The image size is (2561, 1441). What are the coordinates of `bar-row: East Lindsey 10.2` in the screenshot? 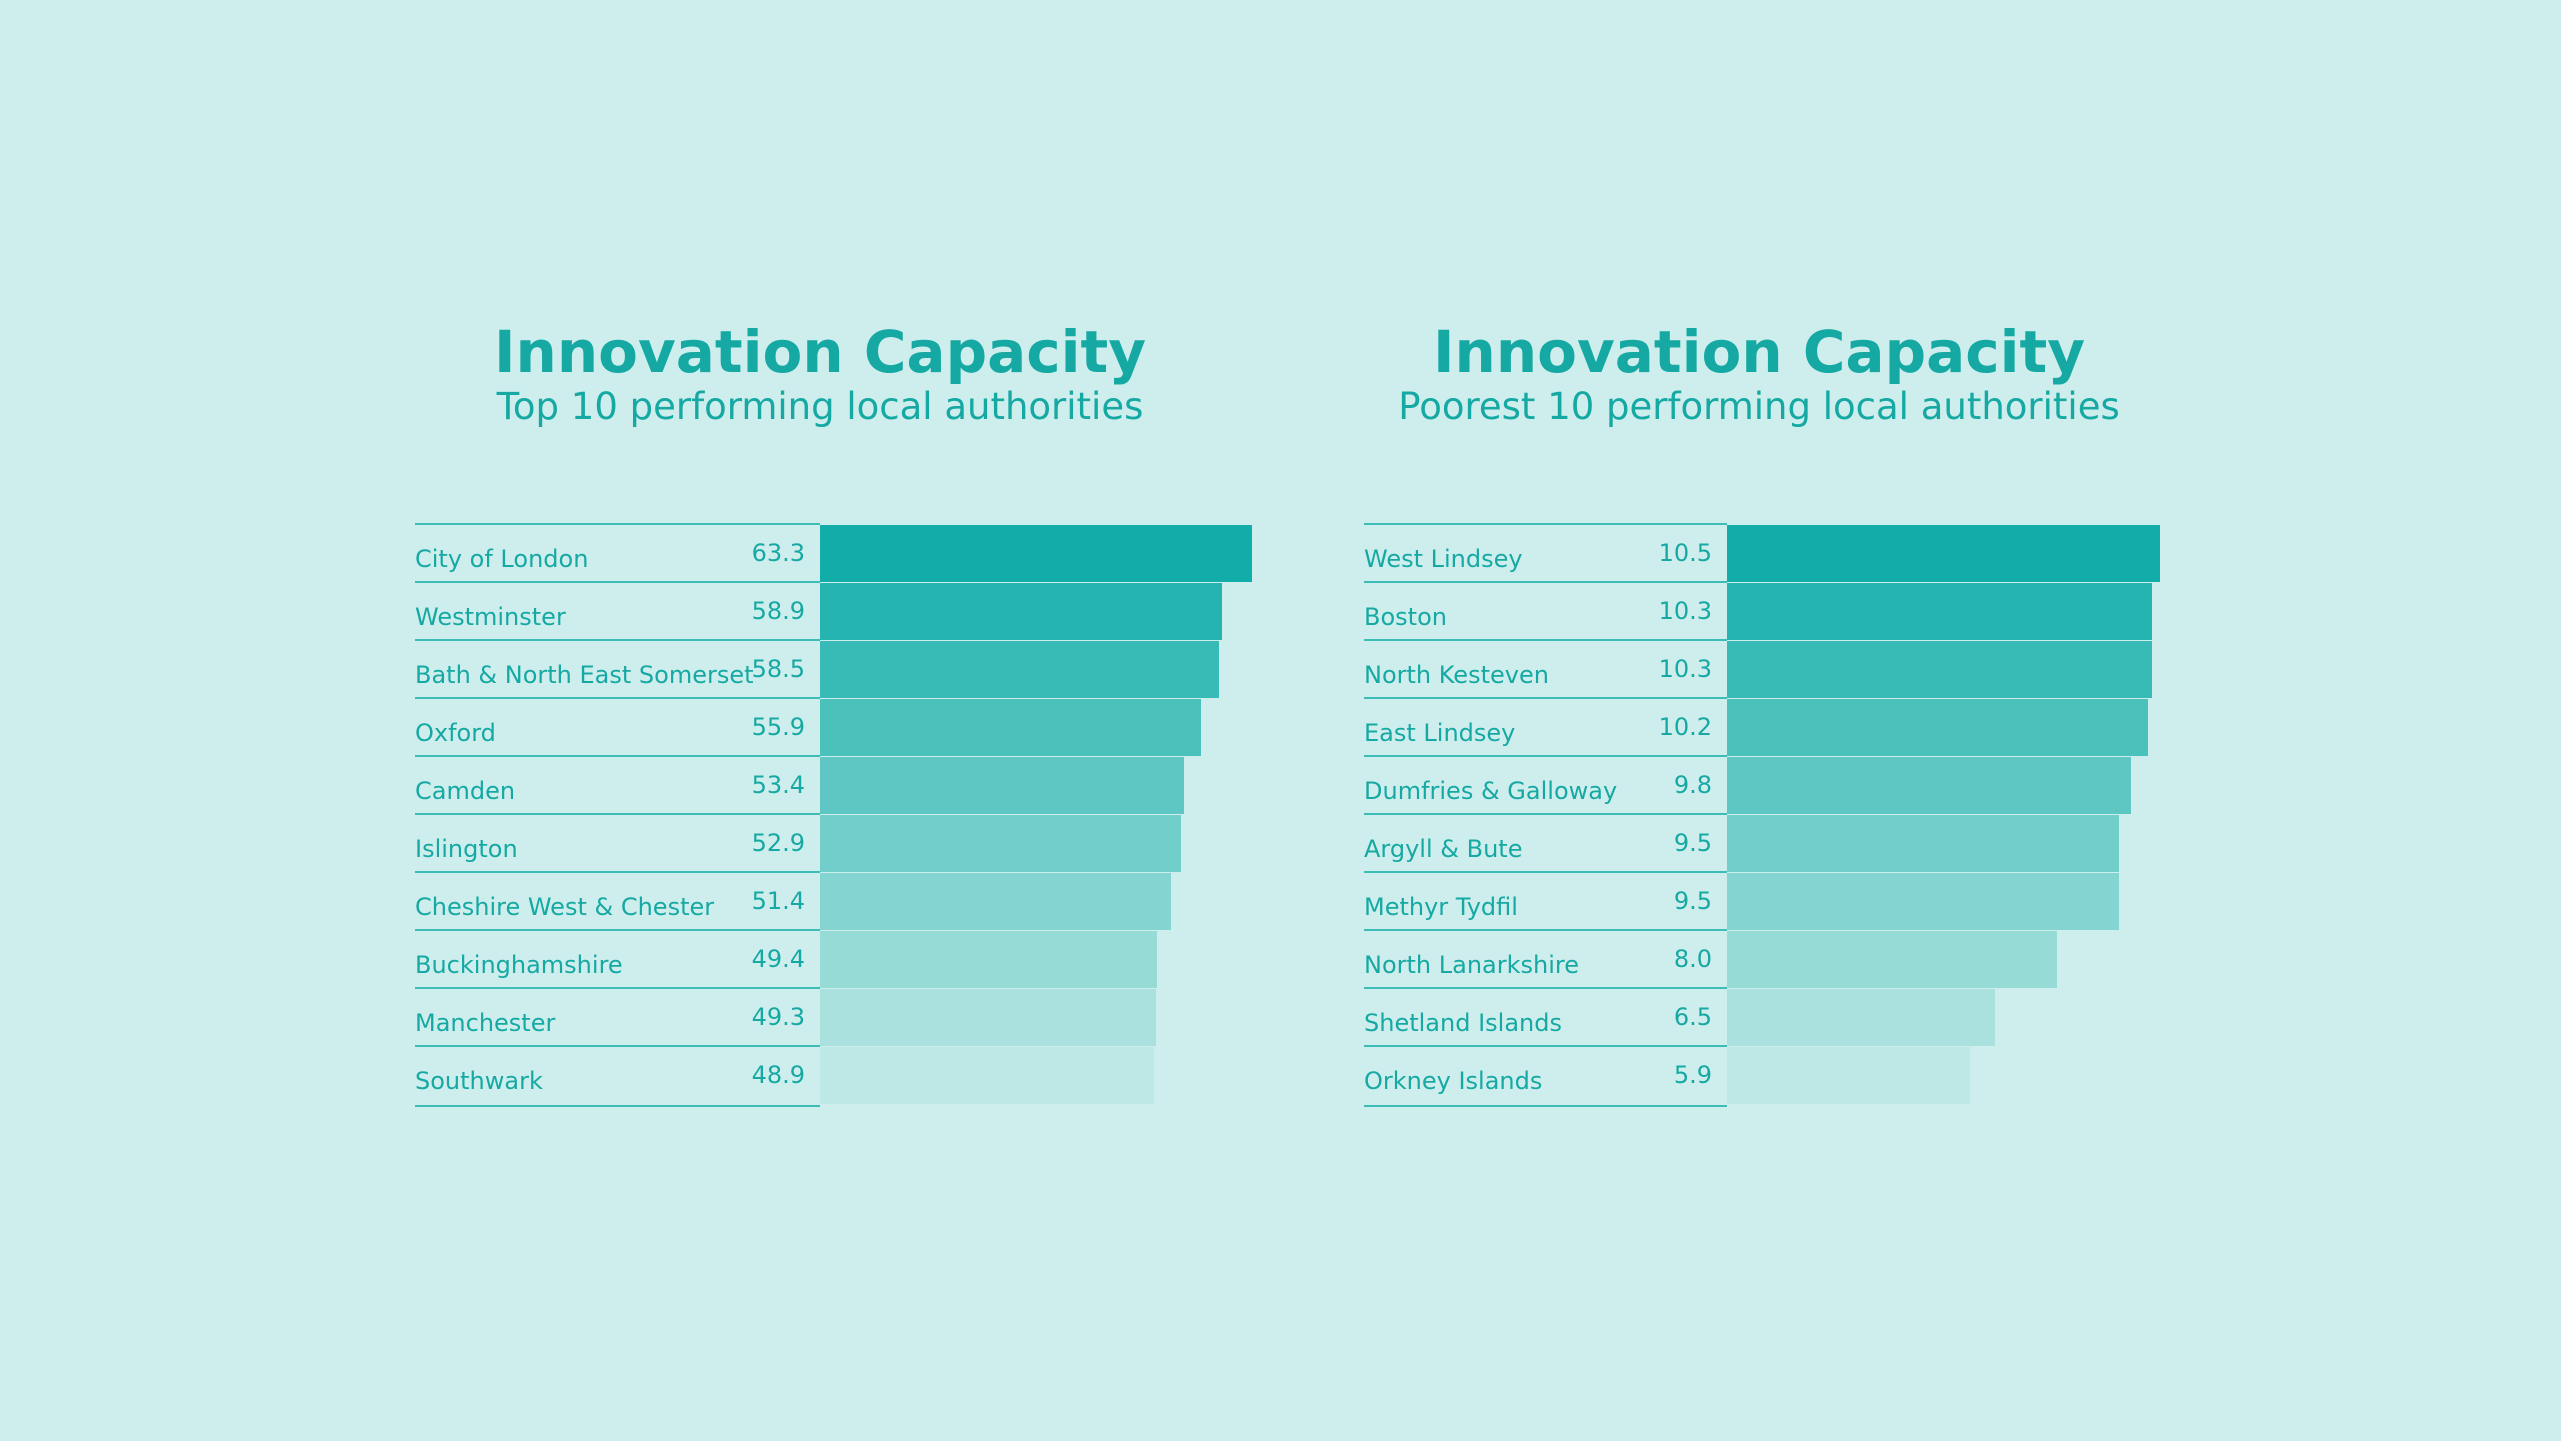 It's located at (1756, 727).